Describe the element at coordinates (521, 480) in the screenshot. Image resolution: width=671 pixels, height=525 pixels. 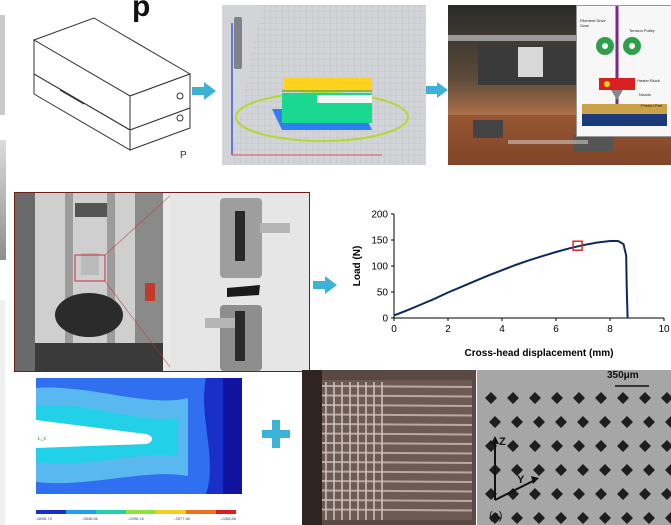
I see `axis-y-label: Y` at that location.